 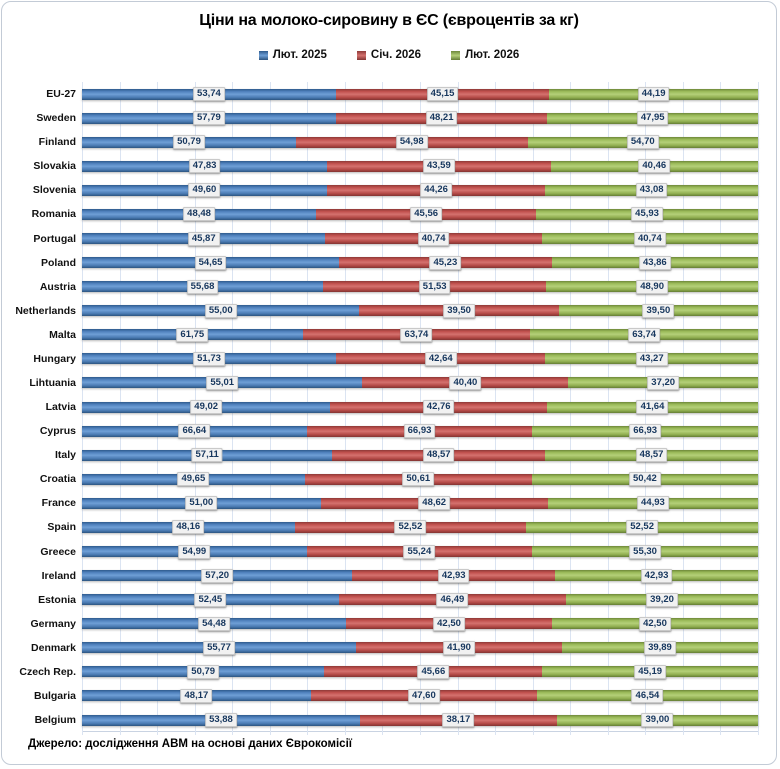 I want to click on value-label: 40,46, so click(x=654, y=166).